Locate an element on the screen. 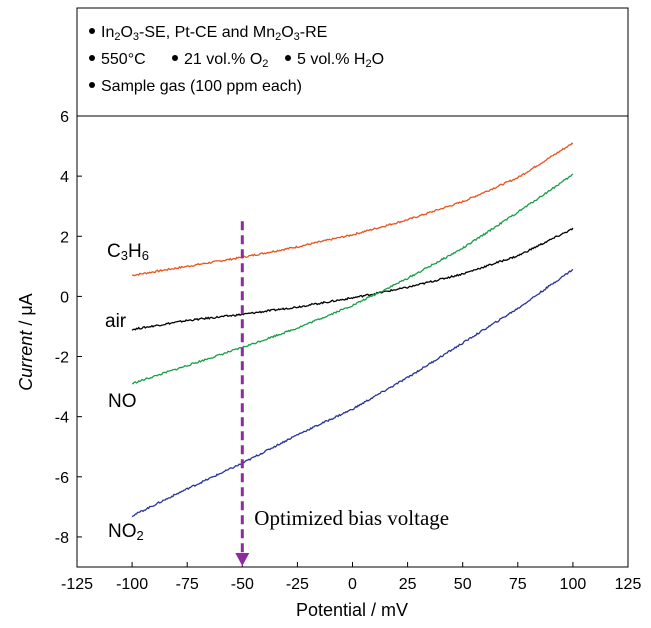 This screenshot has width=651, height=628. svg-text: In2O3-SE, Pt-CE and Mn2O3-RE is located at coordinates (214, 33).